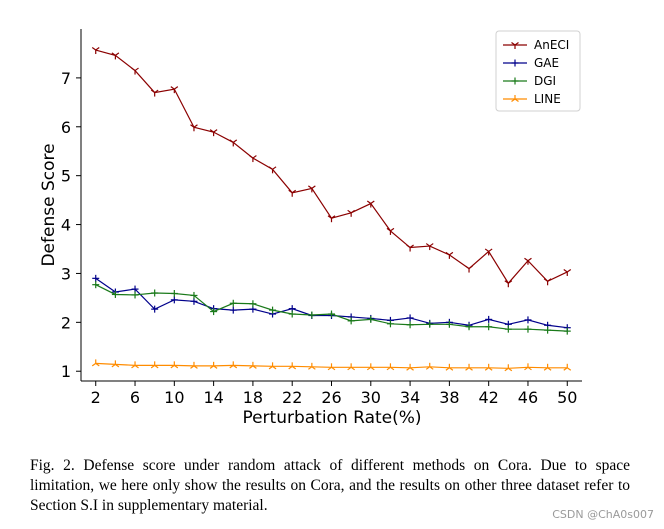  Describe the element at coordinates (410, 397) in the screenshot. I see `x-tick-label: 34` at that location.